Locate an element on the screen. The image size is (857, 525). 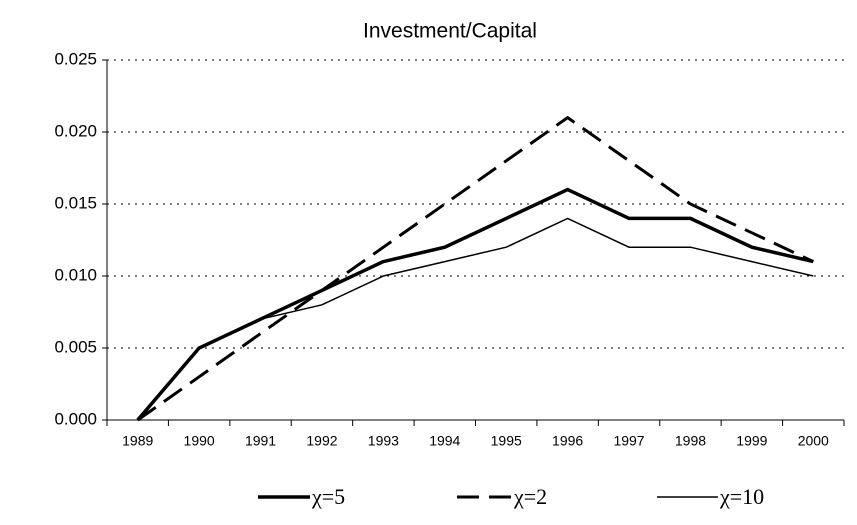
x-tick-label: 1989 is located at coordinates (137, 441).